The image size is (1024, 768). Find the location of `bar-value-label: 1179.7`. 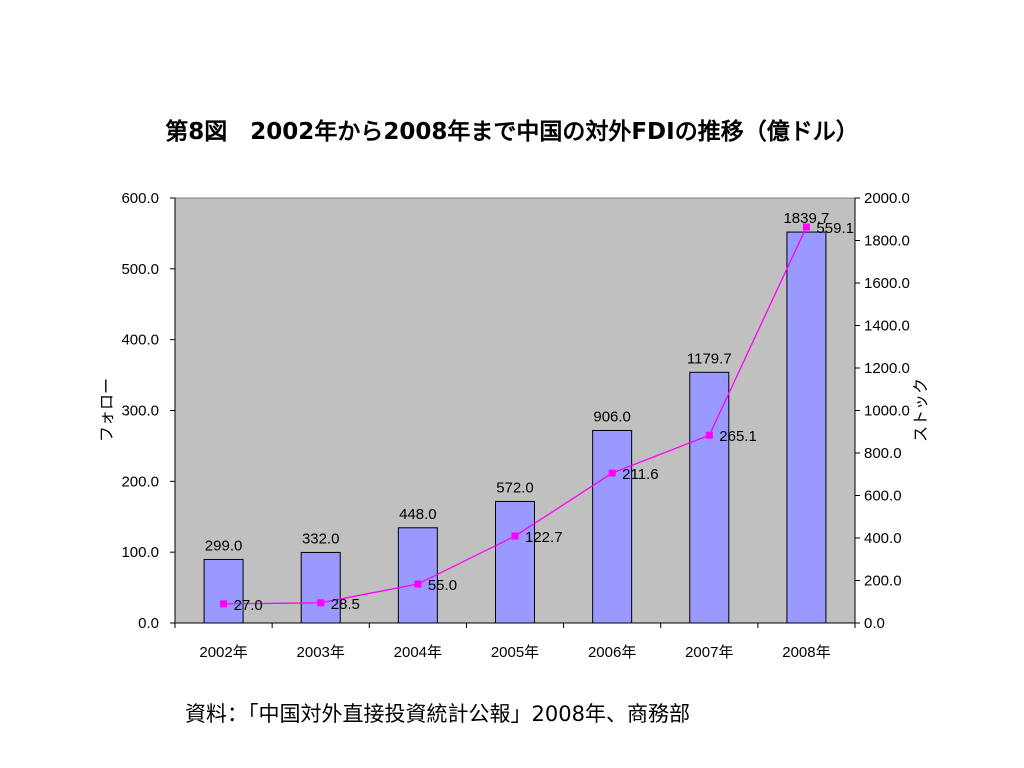

bar-value-label: 1179.7 is located at coordinates (709, 358).